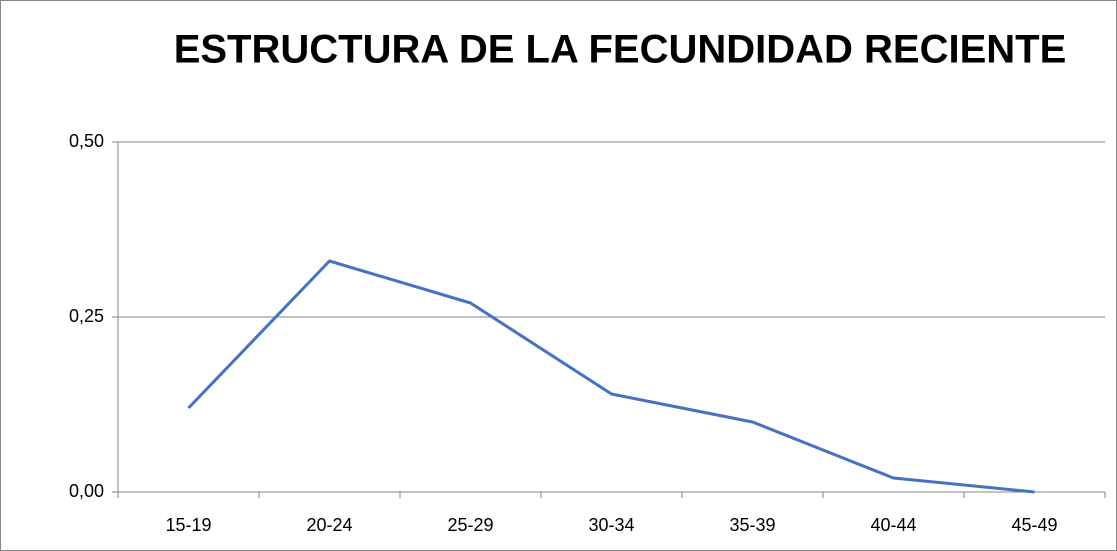 Image resolution: width=1117 pixels, height=551 pixels. What do you see at coordinates (752, 525) in the screenshot?
I see `x-tick-label: 35-39` at bounding box center [752, 525].